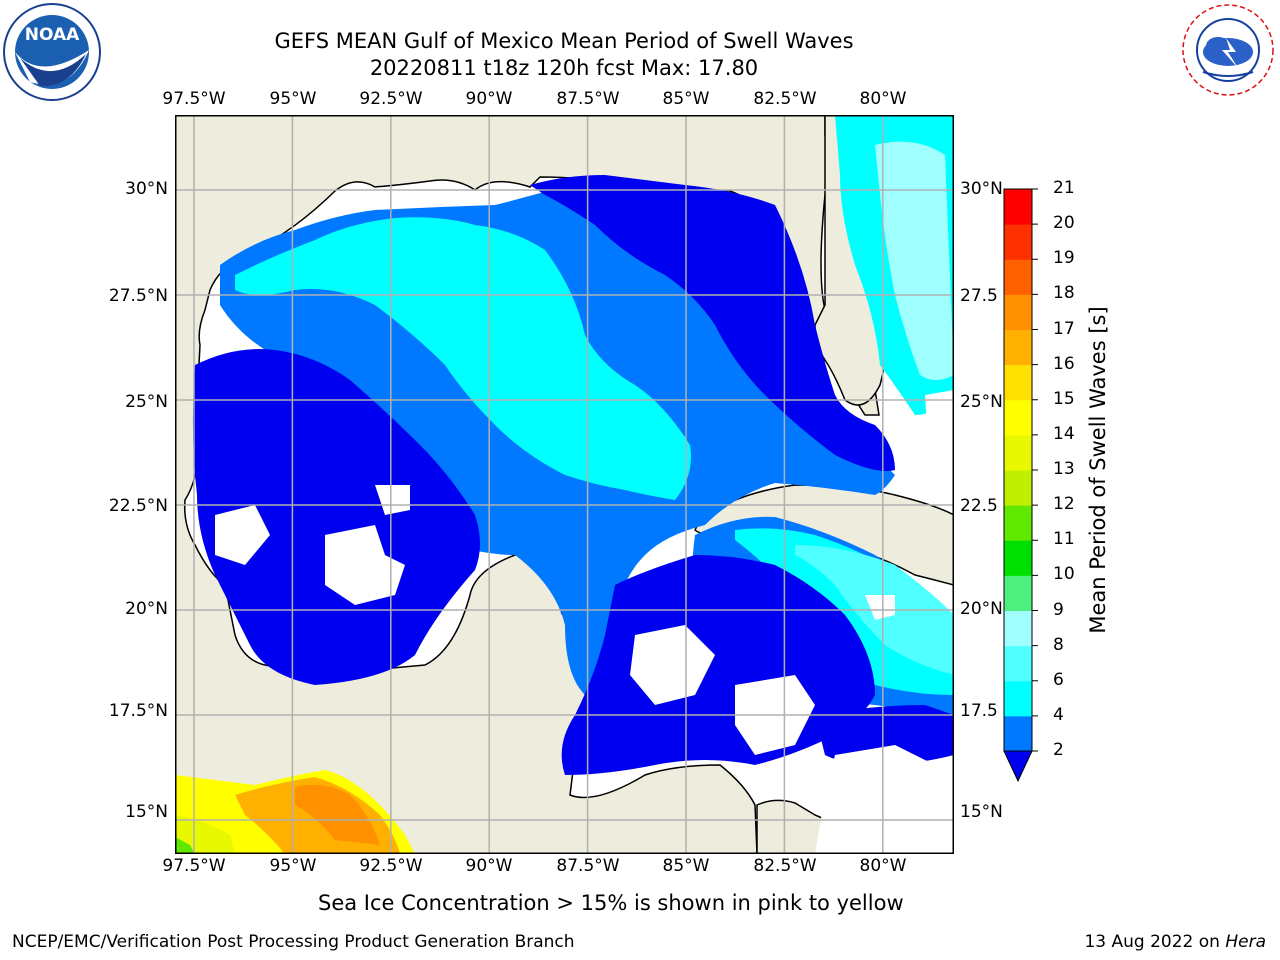 This screenshot has width=1280, height=960. Describe the element at coordinates (293, 866) in the screenshot. I see `lon-label-bottom: 95°W` at that location.